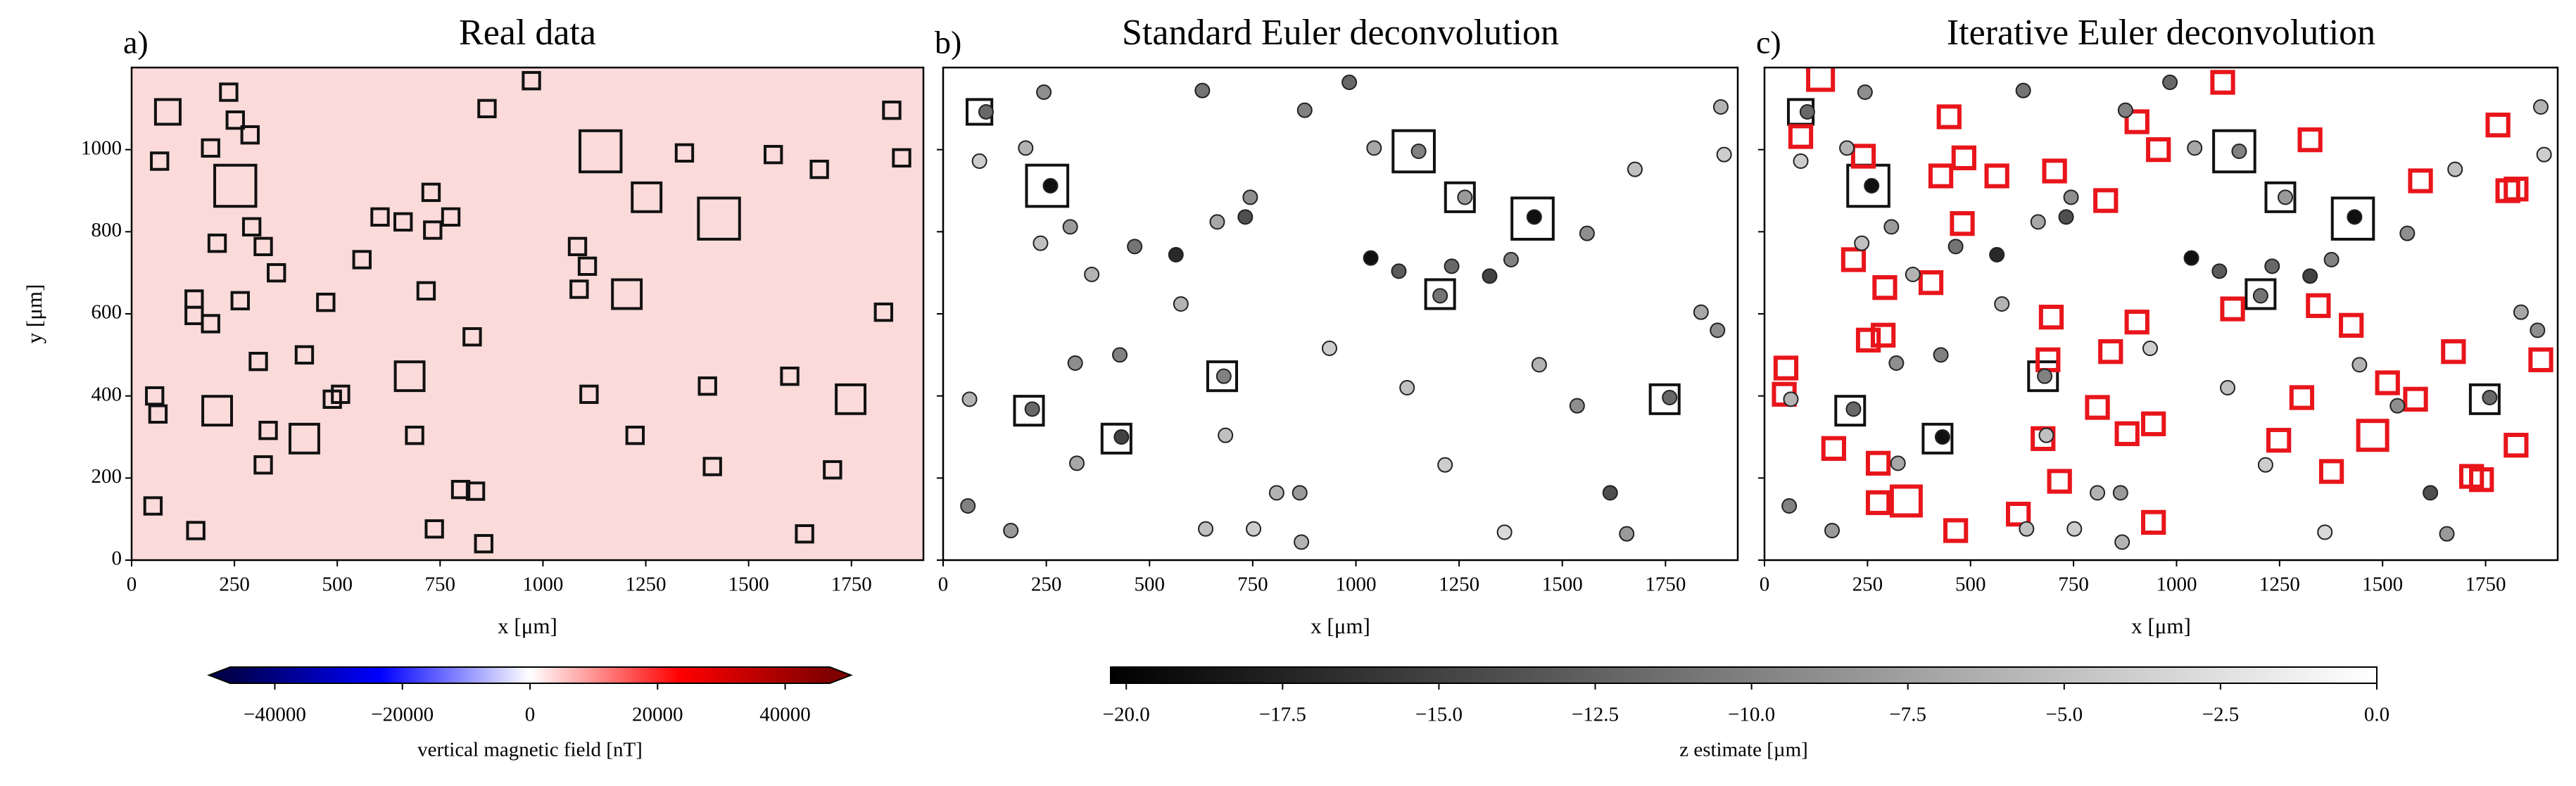 Image resolution: width=2576 pixels, height=786 pixels. Describe the element at coordinates (106, 476) in the screenshot. I see `y-tick-label: 200` at that location.